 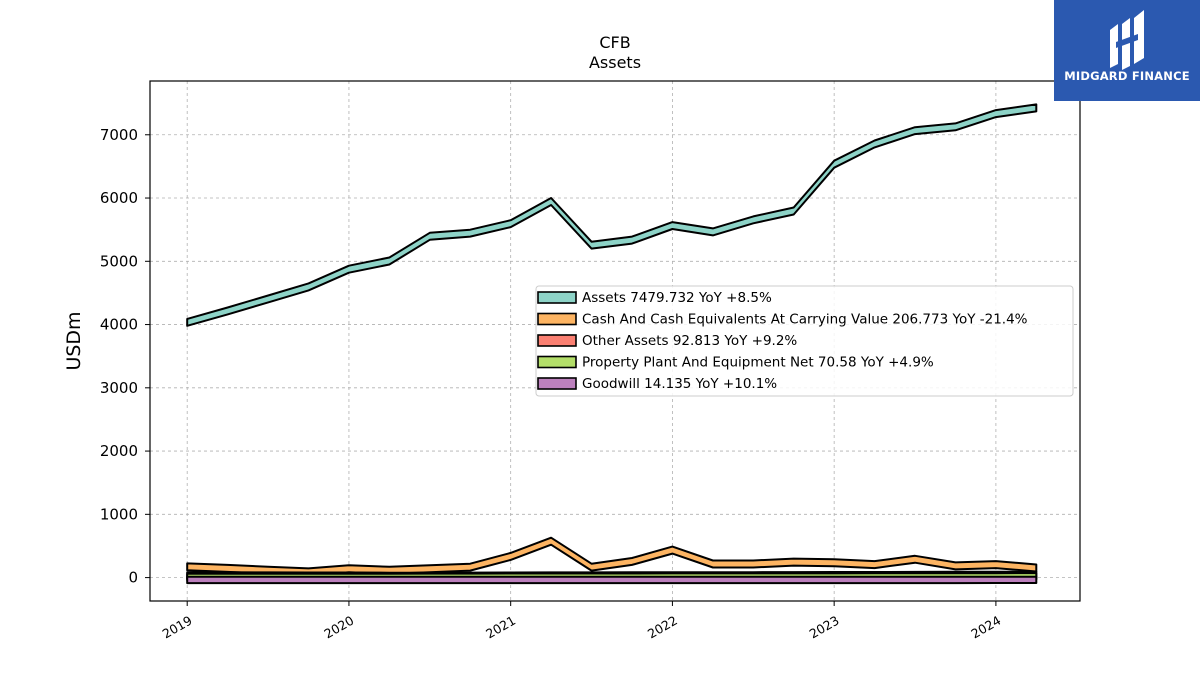 What do you see at coordinates (677, 298) in the screenshot?
I see `legend-entry-label: Assets 7479.732 YoY +8.5%` at bounding box center [677, 298].